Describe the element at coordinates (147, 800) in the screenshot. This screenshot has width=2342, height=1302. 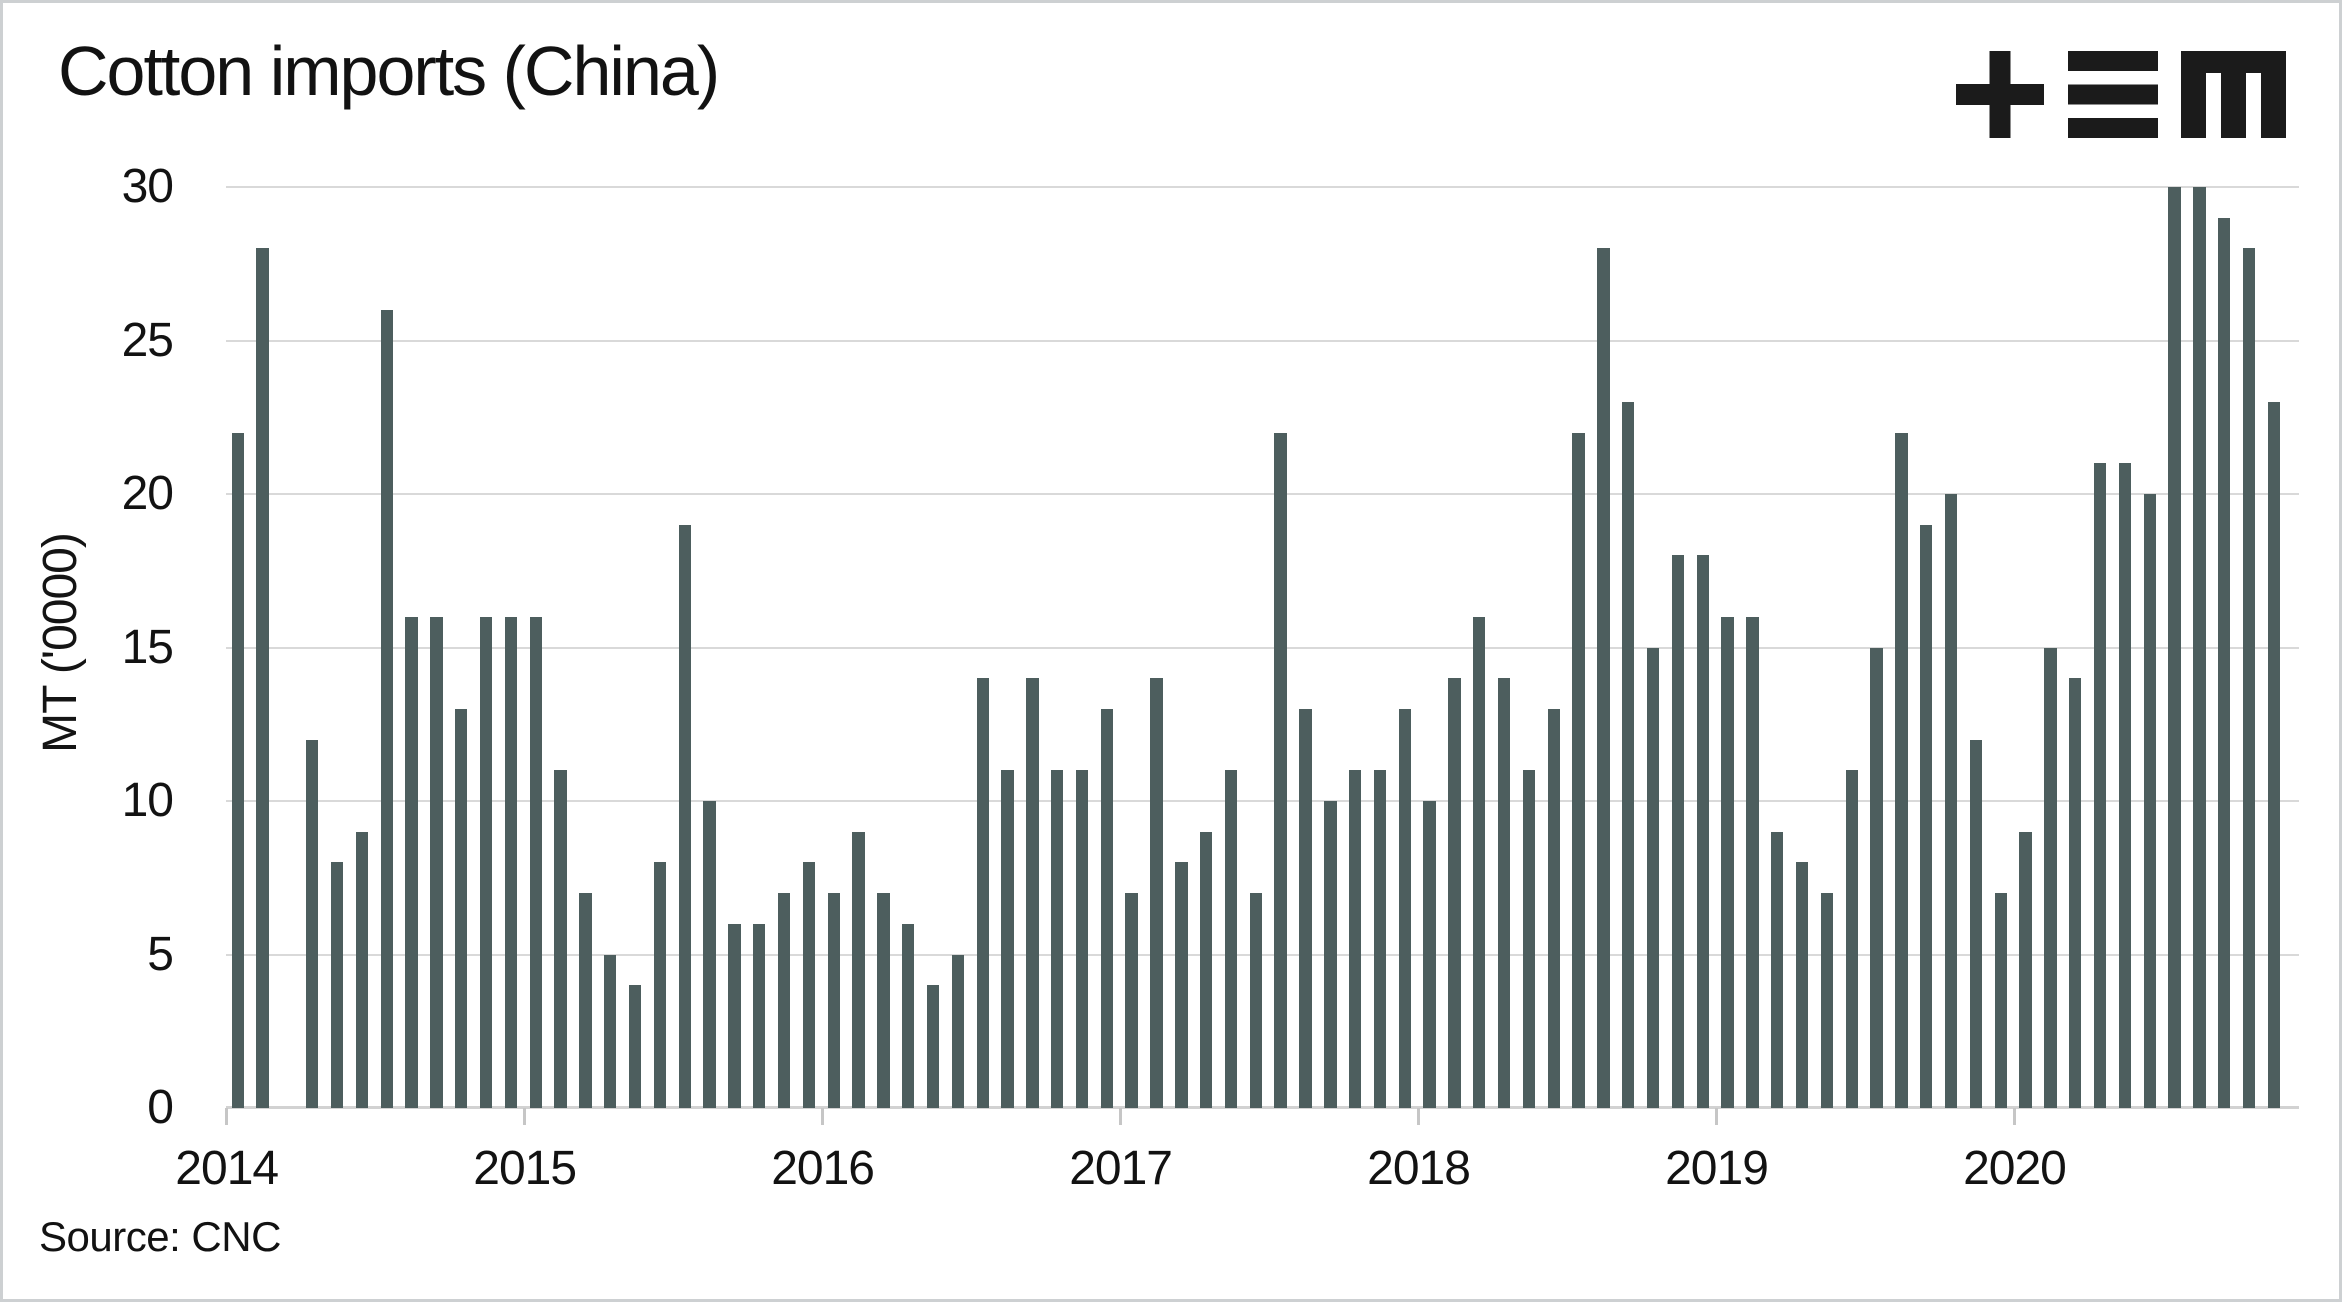
I see `y-tick-label: 10` at that location.